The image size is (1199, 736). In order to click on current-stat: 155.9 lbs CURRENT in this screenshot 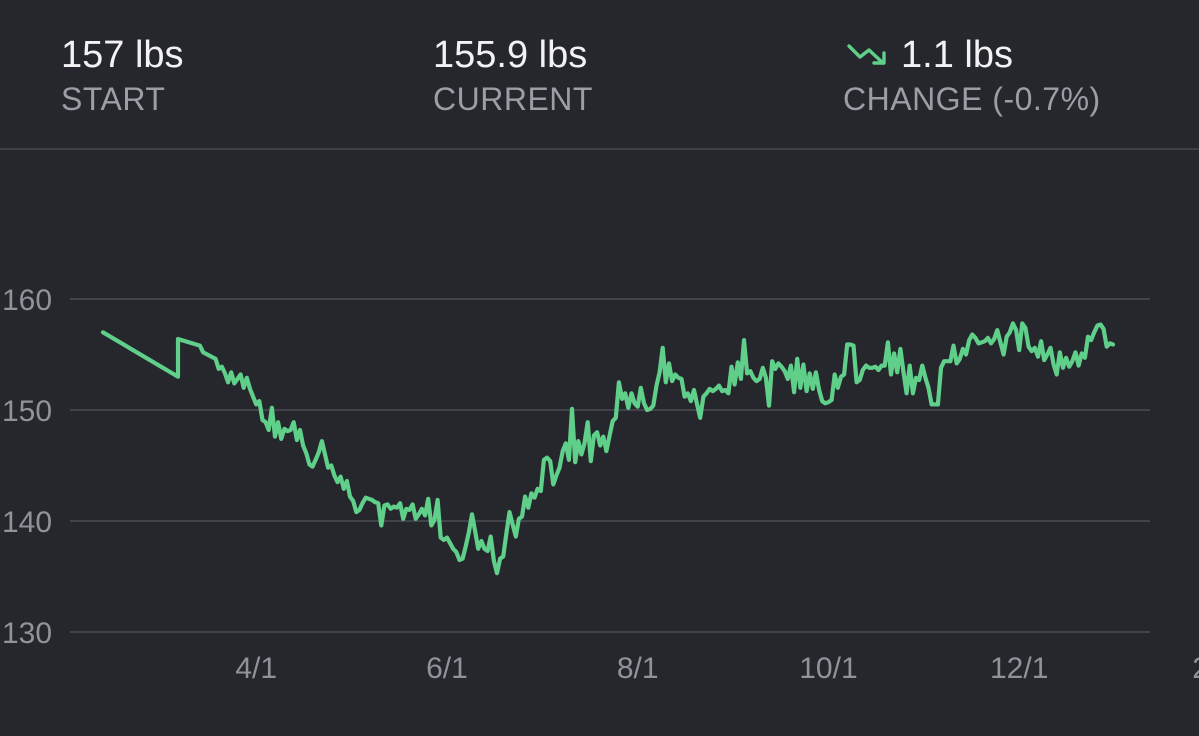, I will do `click(513, 76)`.